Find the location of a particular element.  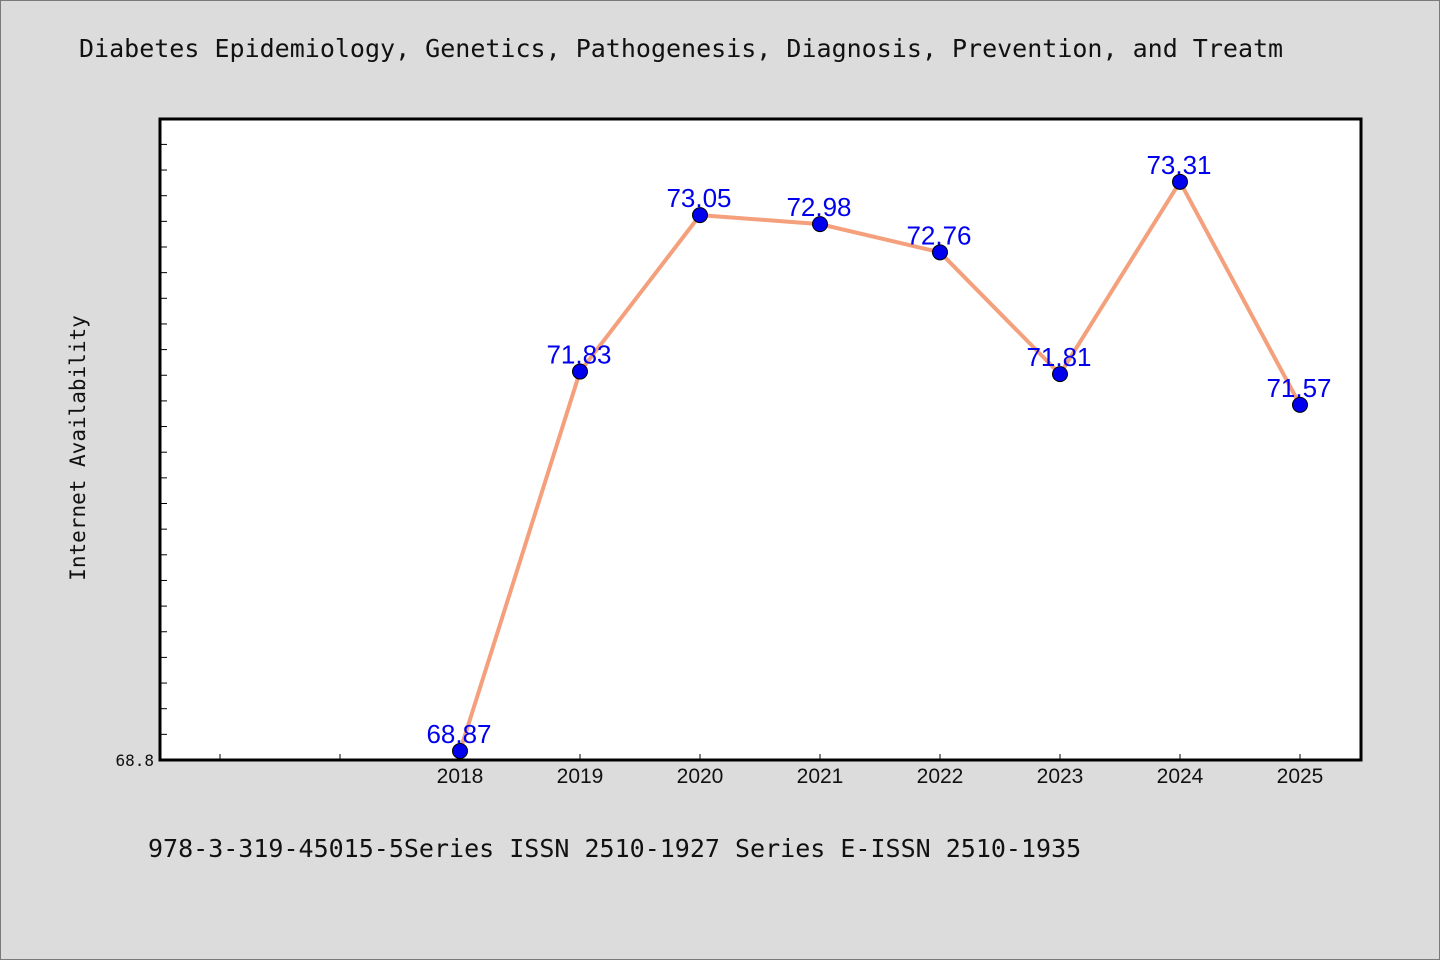

x-tick-label: 2022 is located at coordinates (940, 776).